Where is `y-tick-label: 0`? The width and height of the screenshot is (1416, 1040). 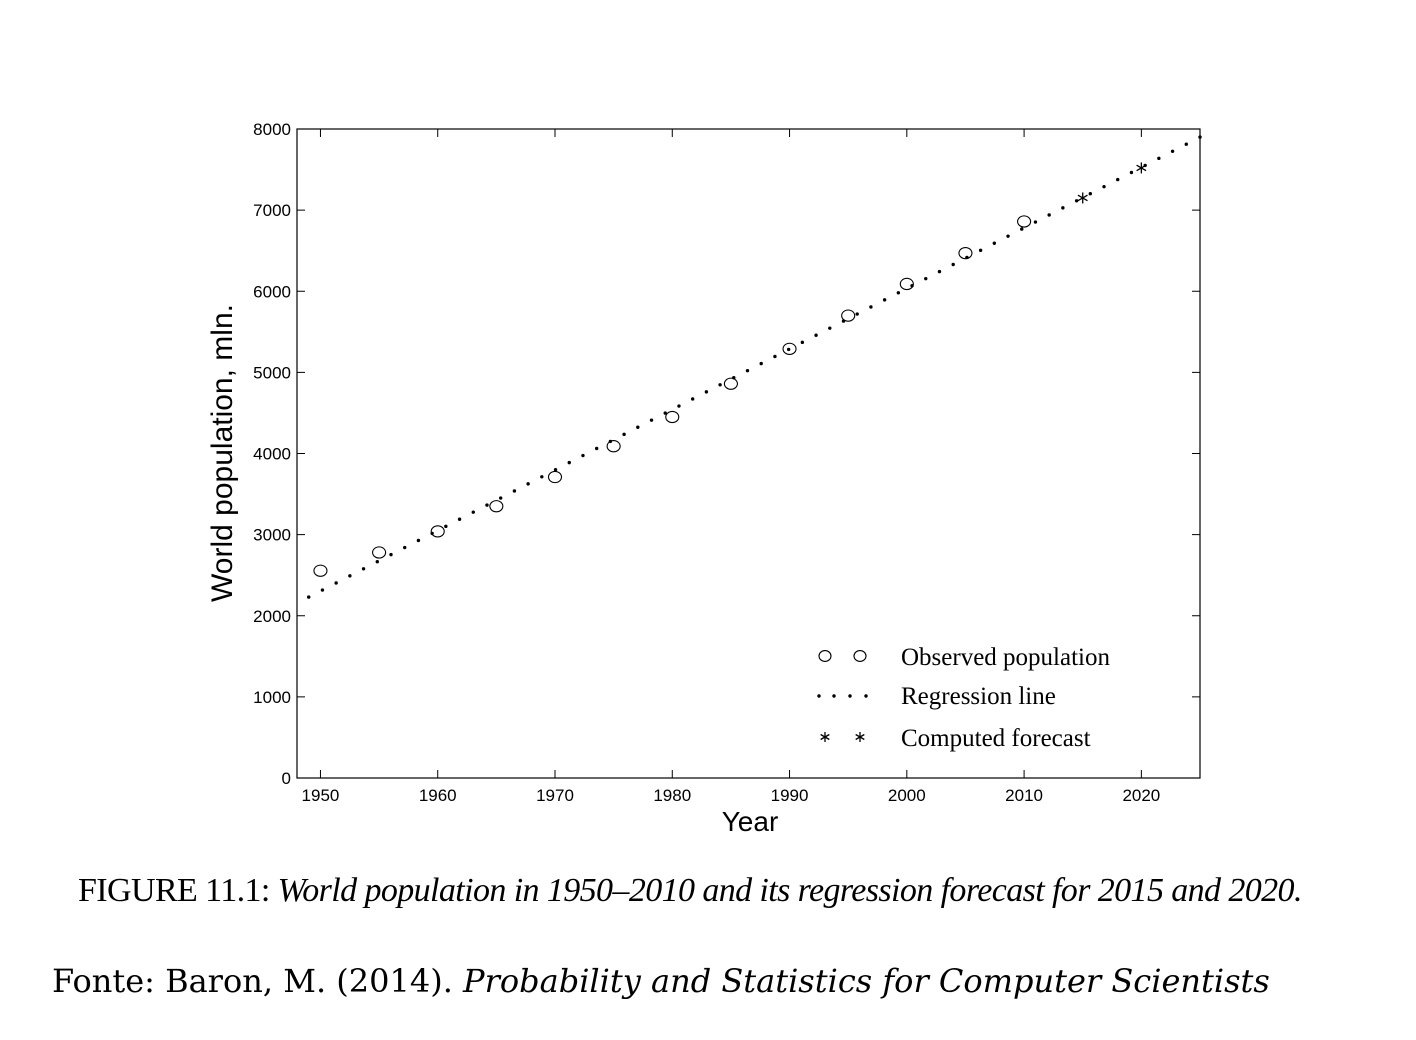
y-tick-label: 0 is located at coordinates (286, 778).